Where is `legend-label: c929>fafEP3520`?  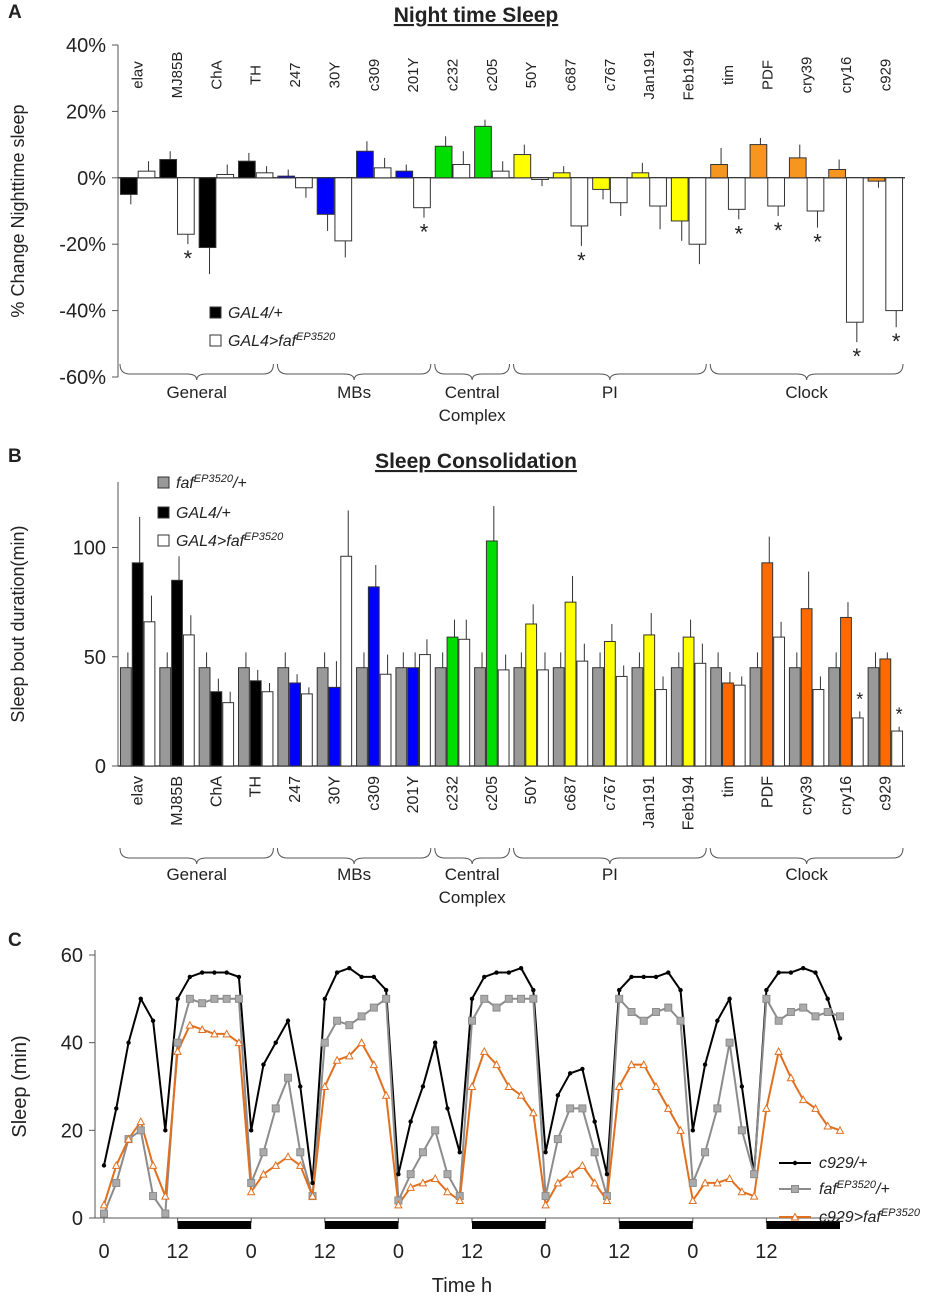
legend-label: c929>fafEP3520 is located at coordinates (870, 1216).